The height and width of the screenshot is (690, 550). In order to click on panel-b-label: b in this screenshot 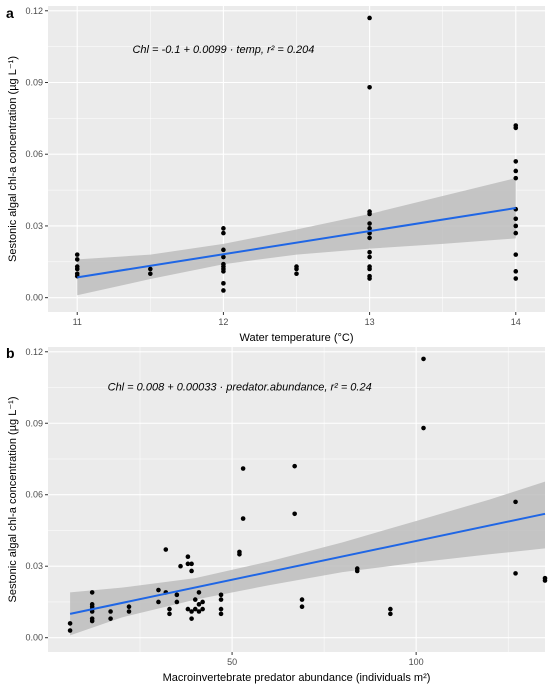, I will do `click(10, 353)`.